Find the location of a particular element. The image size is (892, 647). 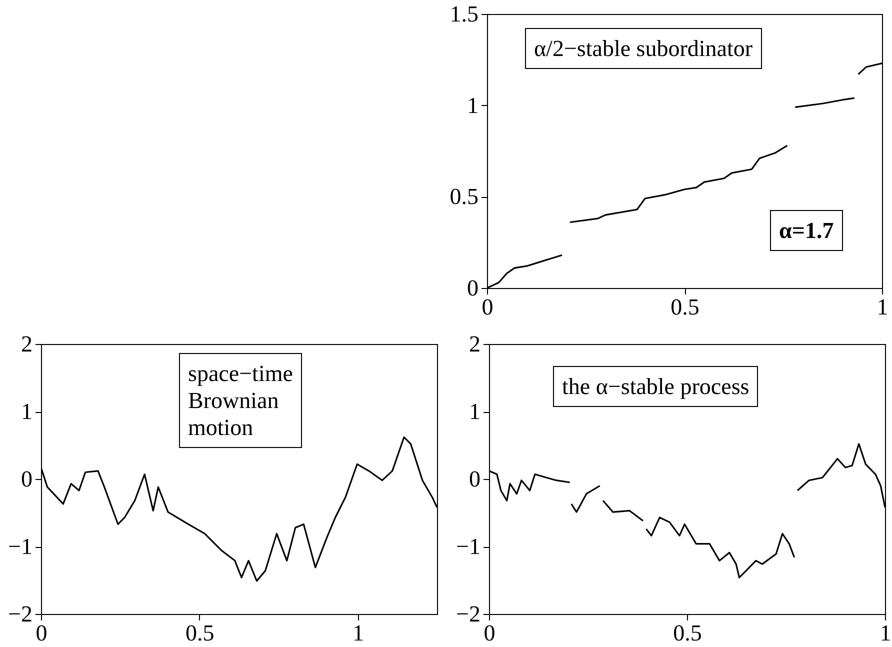

annotation: space−time Brownian motion is located at coordinates (240, 400).